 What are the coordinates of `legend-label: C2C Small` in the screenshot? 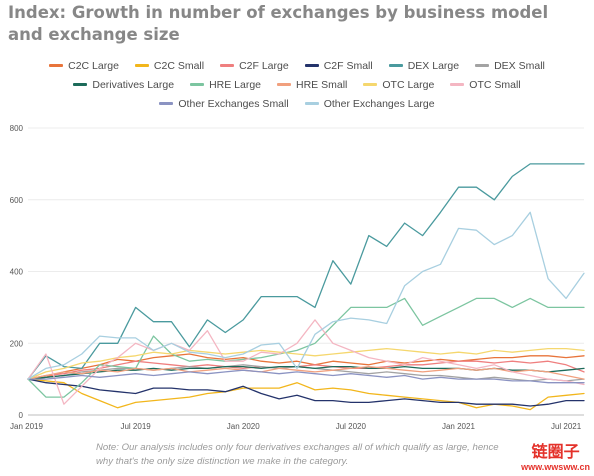 It's located at (179, 65).